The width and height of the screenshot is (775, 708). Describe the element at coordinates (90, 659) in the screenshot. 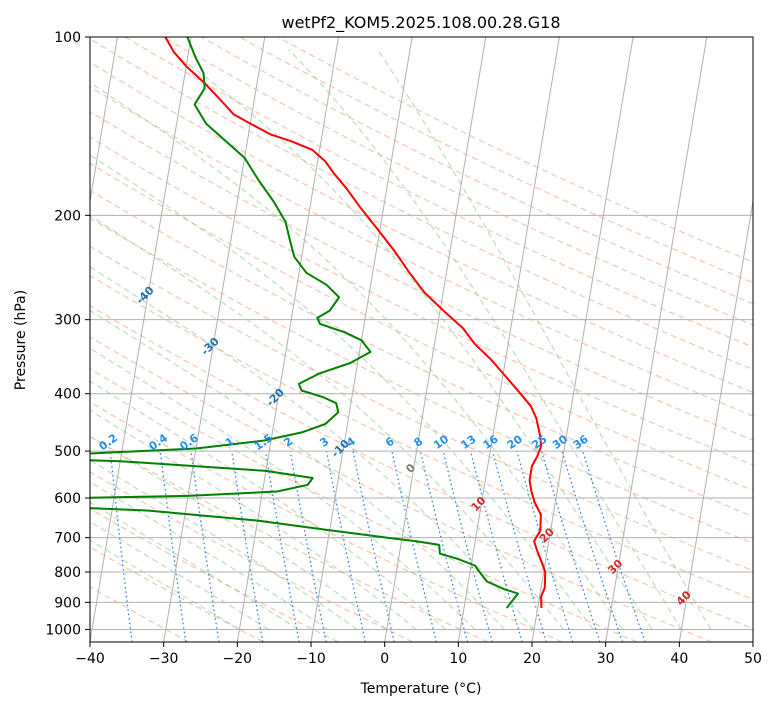

I see `x-tick-label: −40` at that location.